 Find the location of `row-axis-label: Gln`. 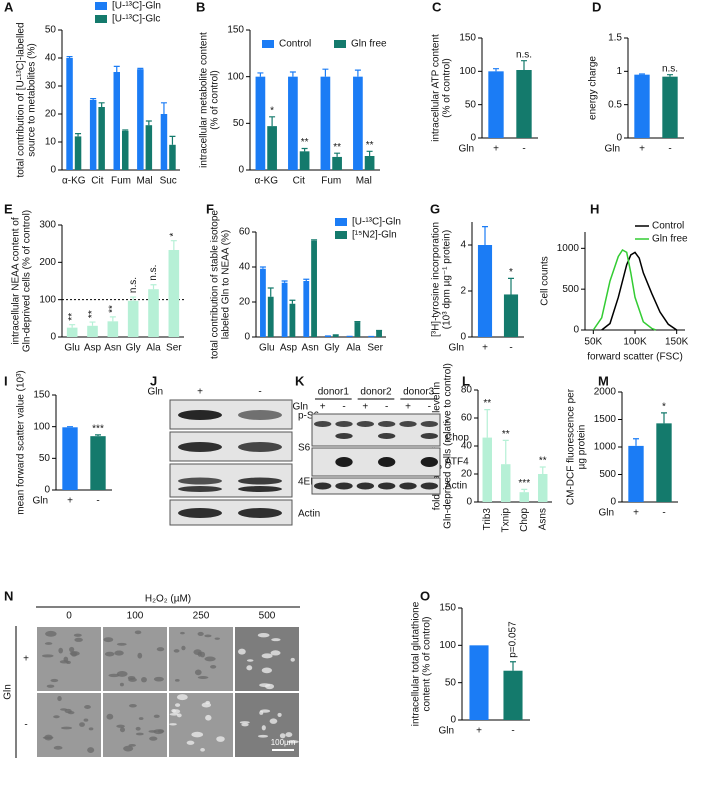

row-axis-label: Gln is located at coordinates (8, 692).